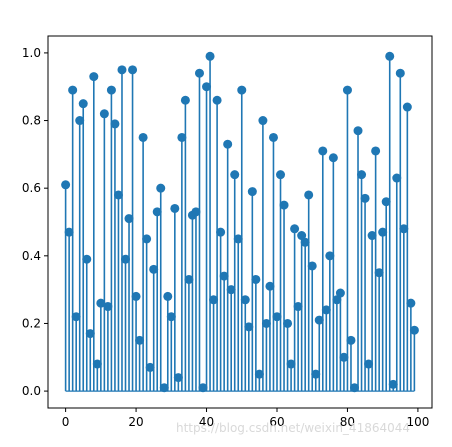 This screenshot has height=447, width=452. What do you see at coordinates (31, 323) in the screenshot?
I see `y-tick-label: 0.2` at bounding box center [31, 323].